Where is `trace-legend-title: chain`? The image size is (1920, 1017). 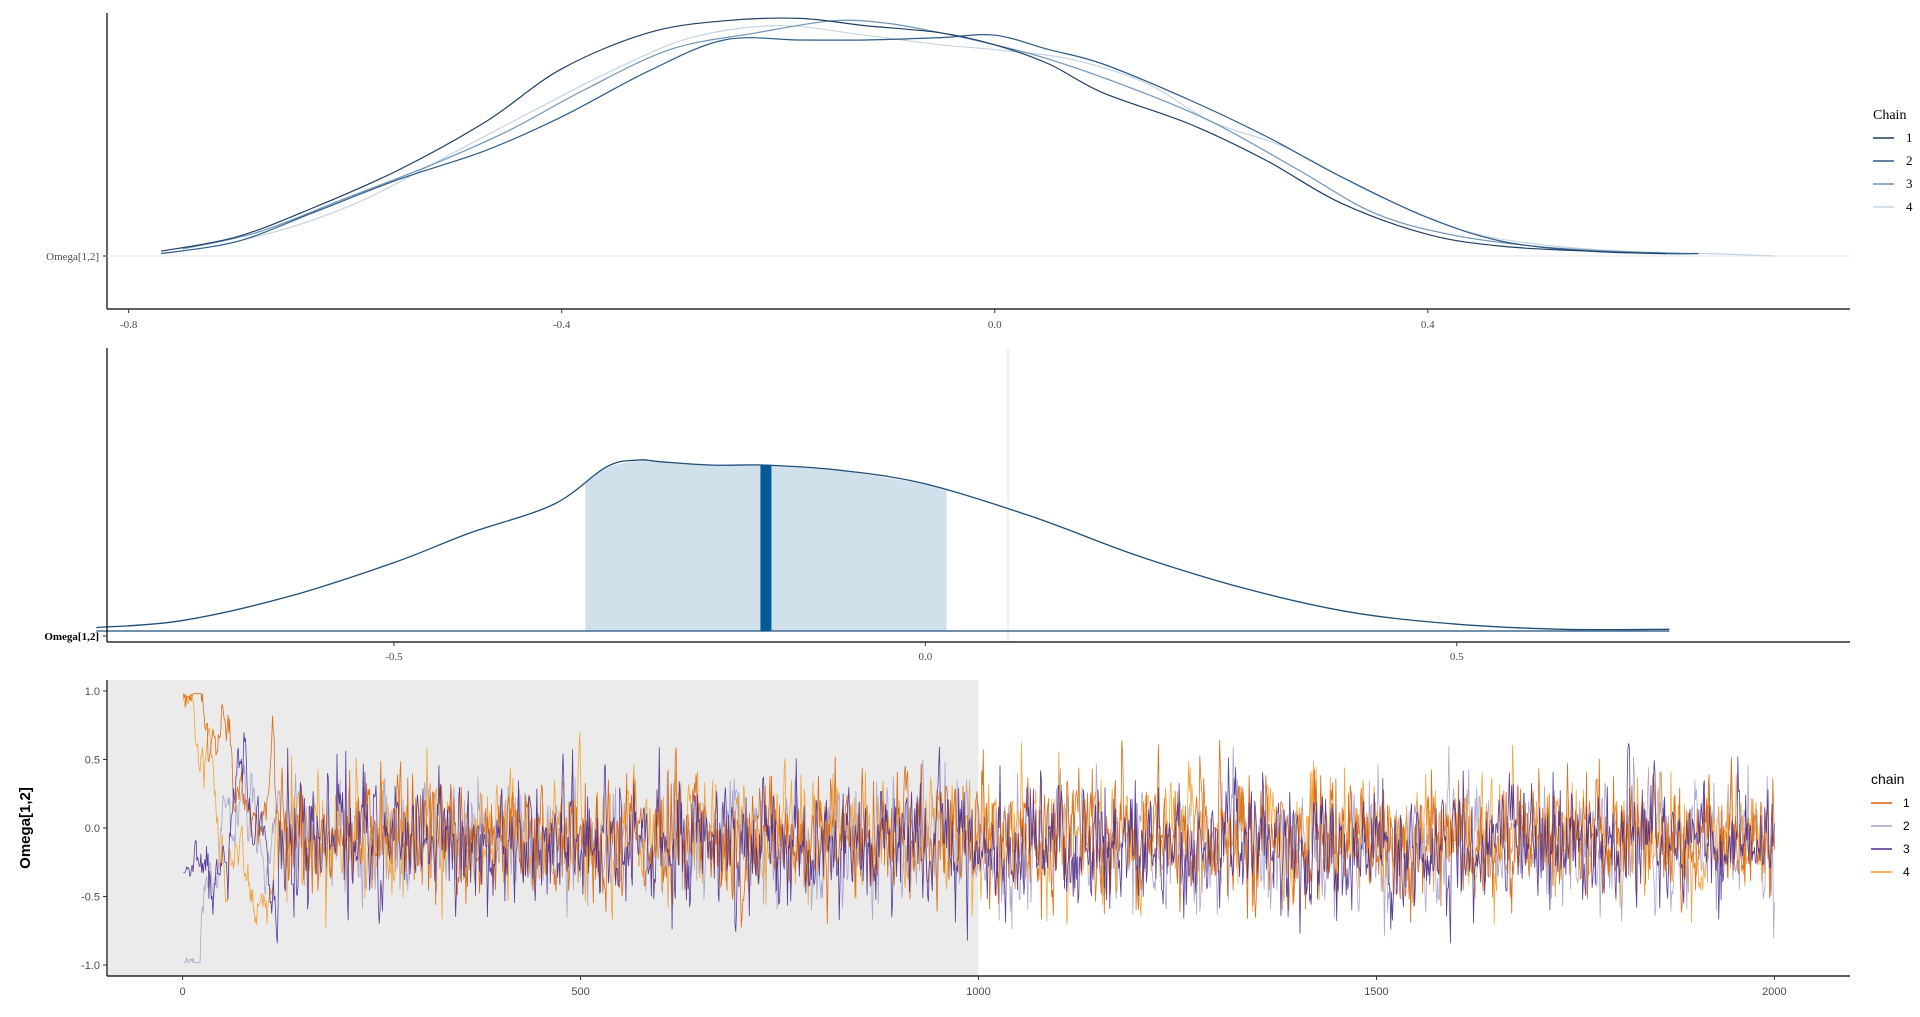
trace-legend-title: chain is located at coordinates (1887, 779).